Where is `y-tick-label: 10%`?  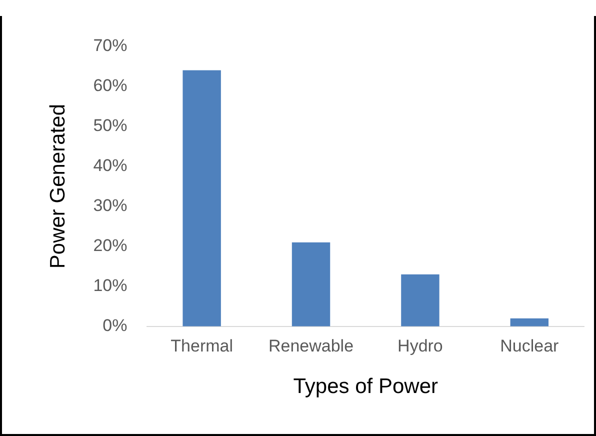 y-tick-label: 10% is located at coordinates (110, 286).